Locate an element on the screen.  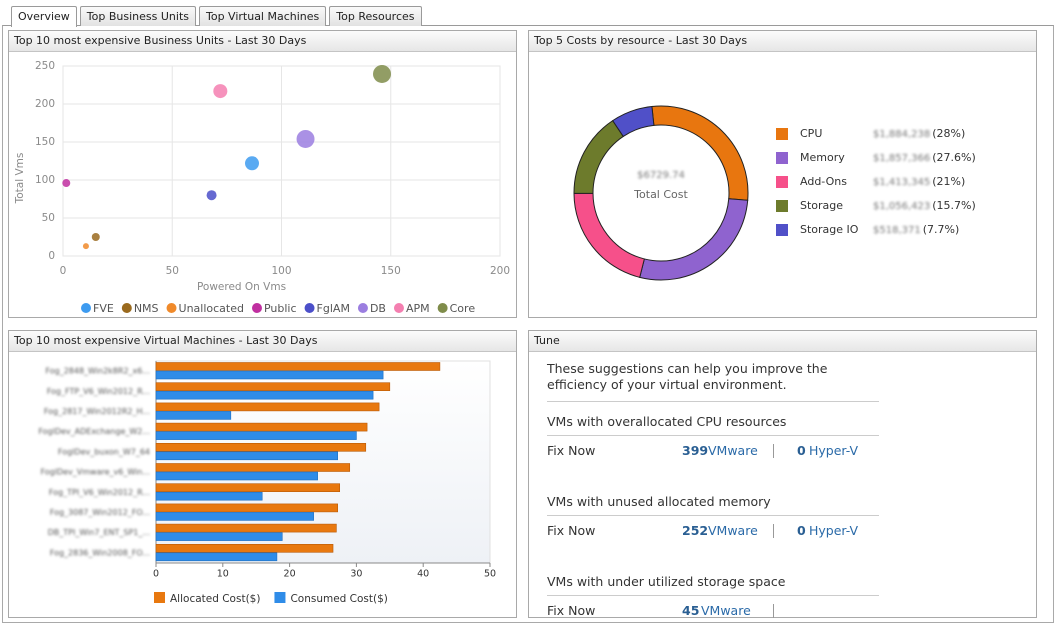
x-tick-label: 200 is located at coordinates (500, 271).